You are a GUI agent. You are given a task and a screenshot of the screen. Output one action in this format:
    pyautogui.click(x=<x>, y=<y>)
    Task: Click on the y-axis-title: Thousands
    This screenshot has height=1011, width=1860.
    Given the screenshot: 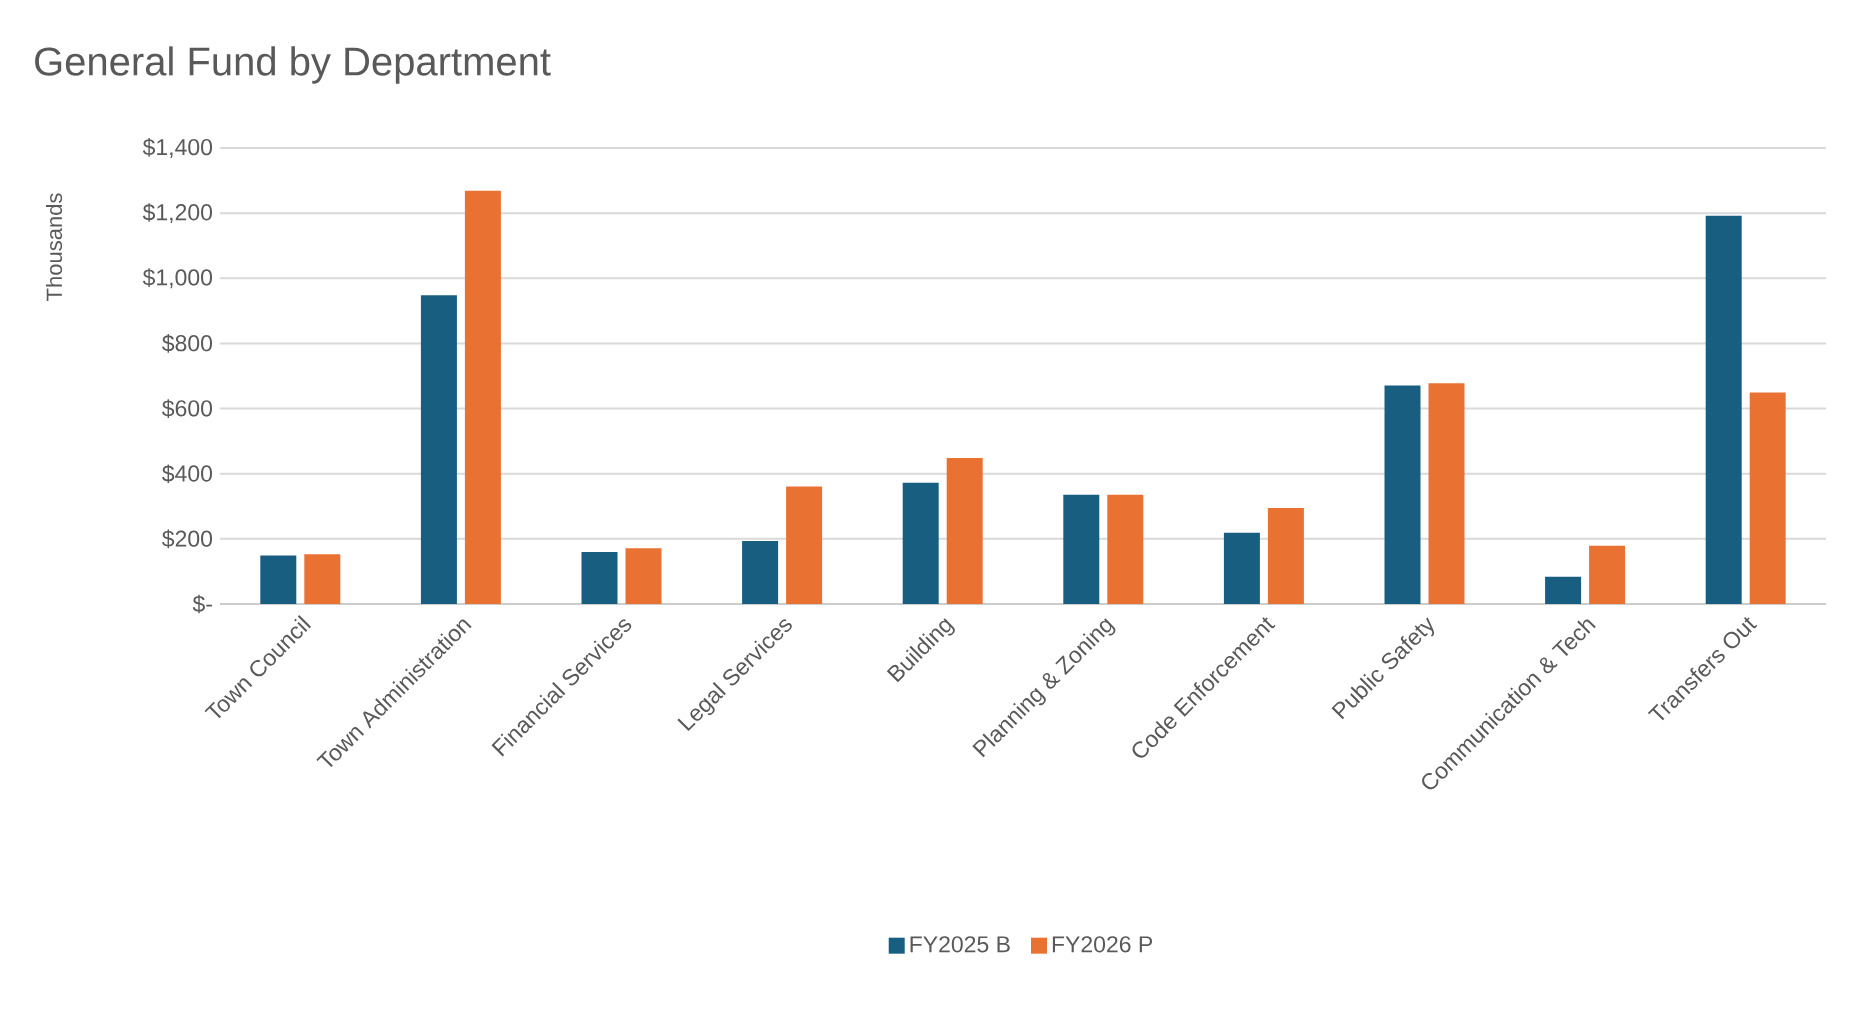 What is the action you would take?
    pyautogui.click(x=54, y=247)
    